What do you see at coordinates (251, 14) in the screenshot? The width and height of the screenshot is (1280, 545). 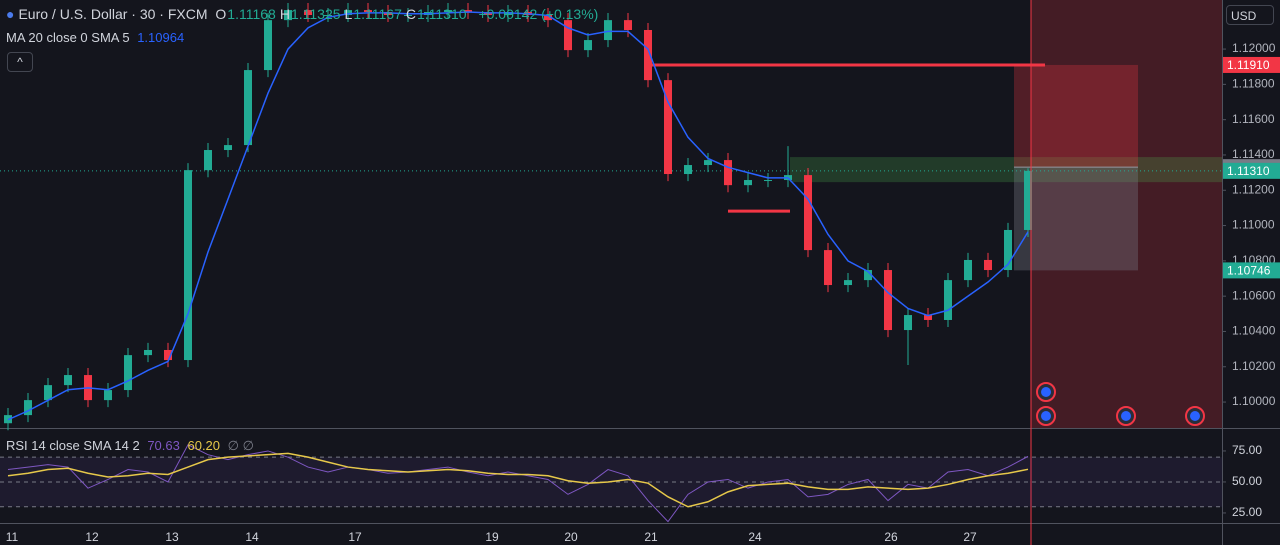 I see `ohlc-value: 1.11168` at bounding box center [251, 14].